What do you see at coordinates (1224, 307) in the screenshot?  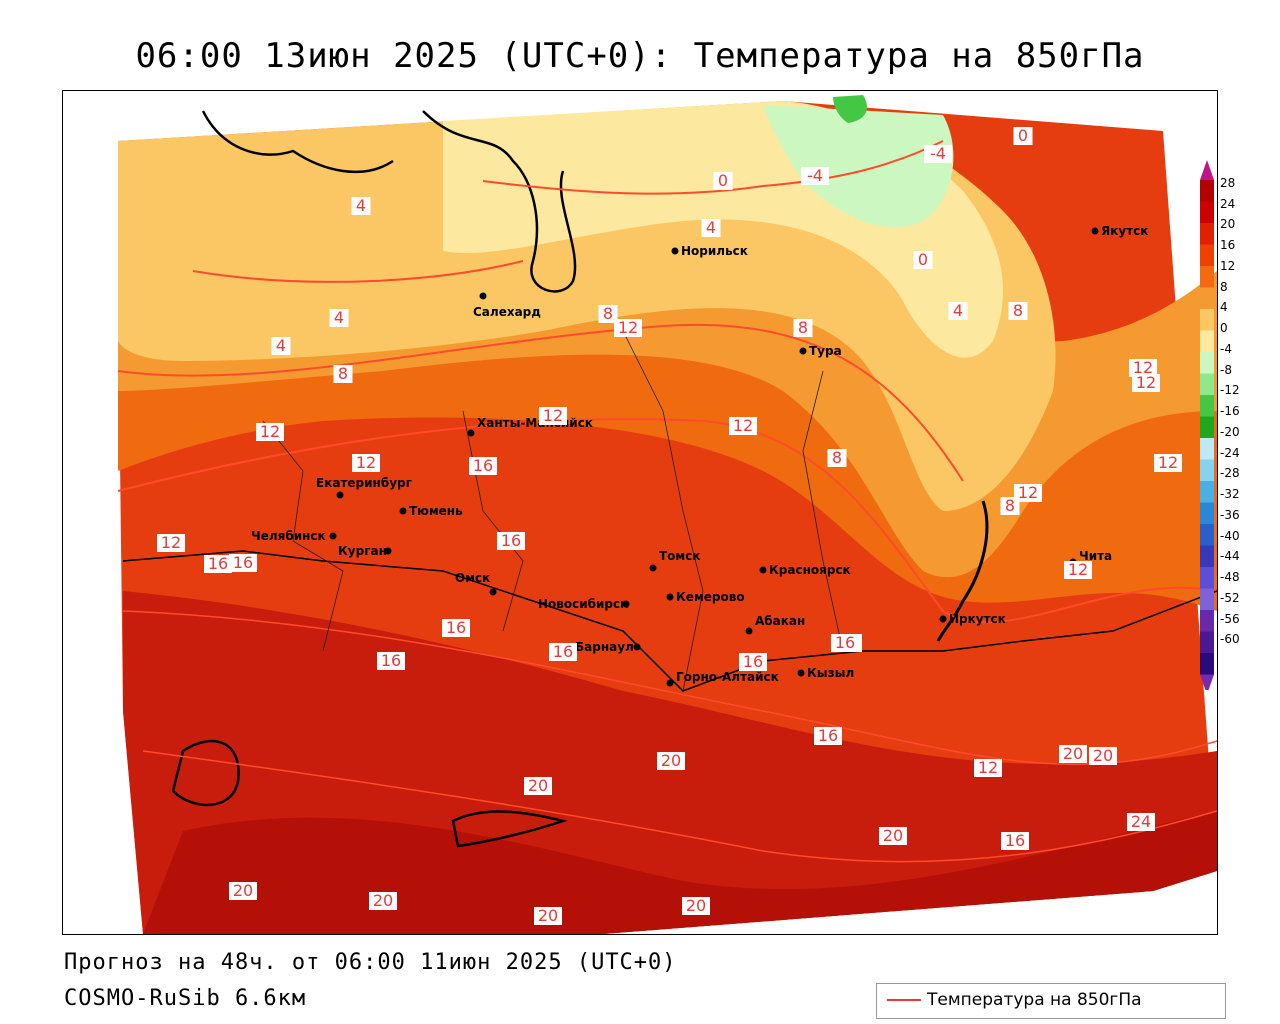 I see `colorbar-tick-label: 4` at bounding box center [1224, 307].